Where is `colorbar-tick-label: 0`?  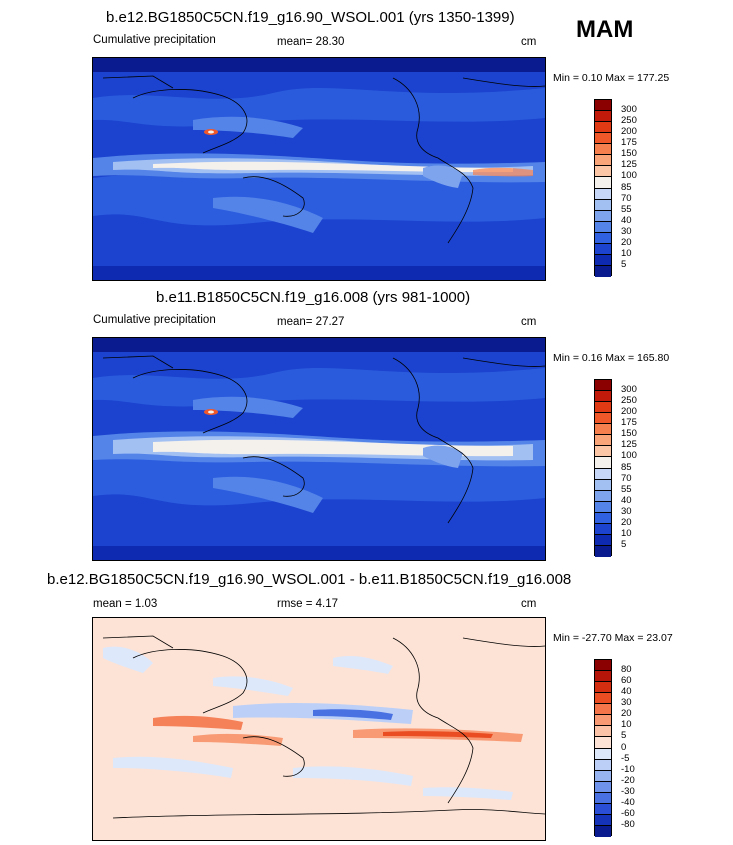 colorbar-tick-label: 0 is located at coordinates (624, 747).